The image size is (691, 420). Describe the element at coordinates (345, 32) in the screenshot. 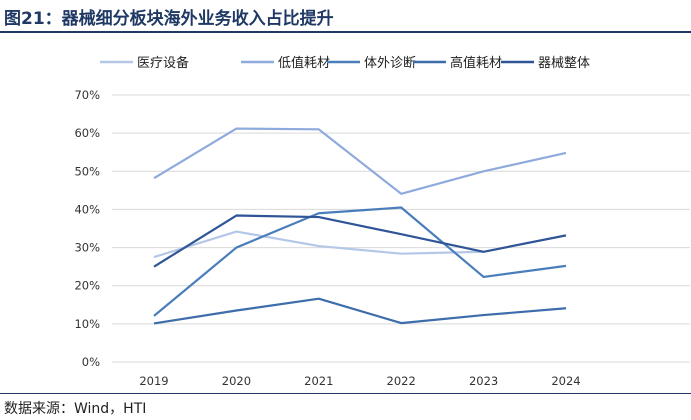

I see `title-rule` at that location.